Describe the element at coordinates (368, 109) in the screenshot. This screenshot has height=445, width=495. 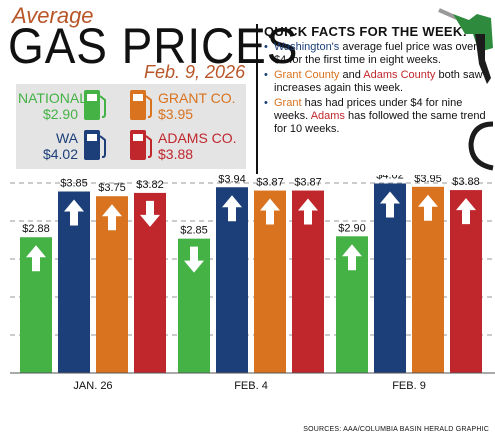
I see `fact-text: has had prices under $4 for nine weeks.` at that location.